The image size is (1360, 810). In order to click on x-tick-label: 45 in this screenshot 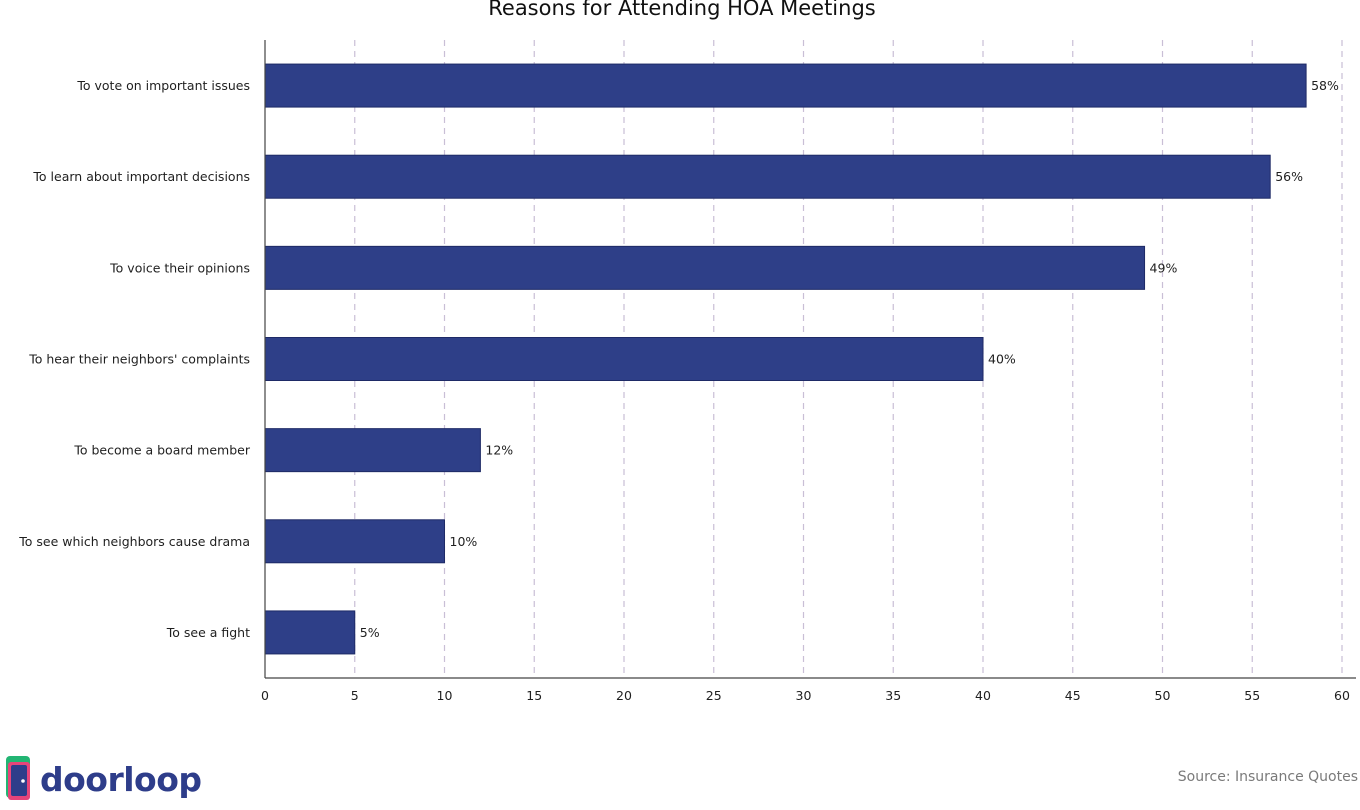, I will do `click(1073, 695)`.